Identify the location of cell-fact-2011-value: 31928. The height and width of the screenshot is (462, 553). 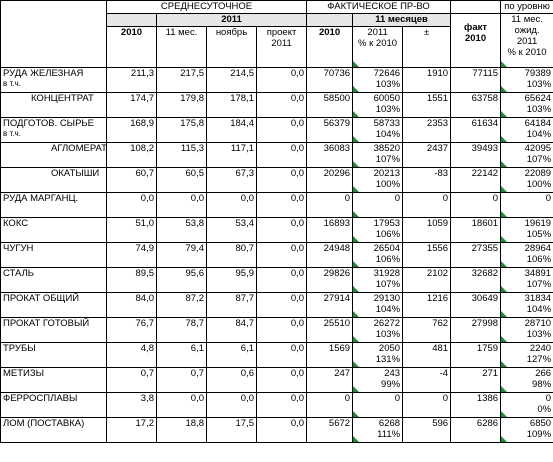
(387, 274).